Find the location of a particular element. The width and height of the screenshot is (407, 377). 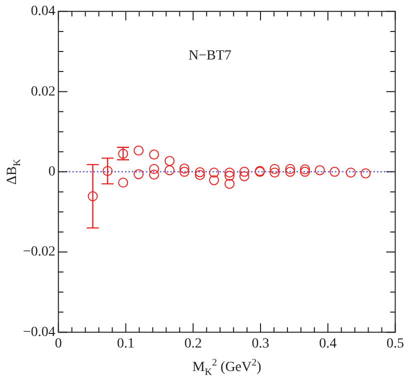

y-tick-label: 0 is located at coordinates (52, 172).